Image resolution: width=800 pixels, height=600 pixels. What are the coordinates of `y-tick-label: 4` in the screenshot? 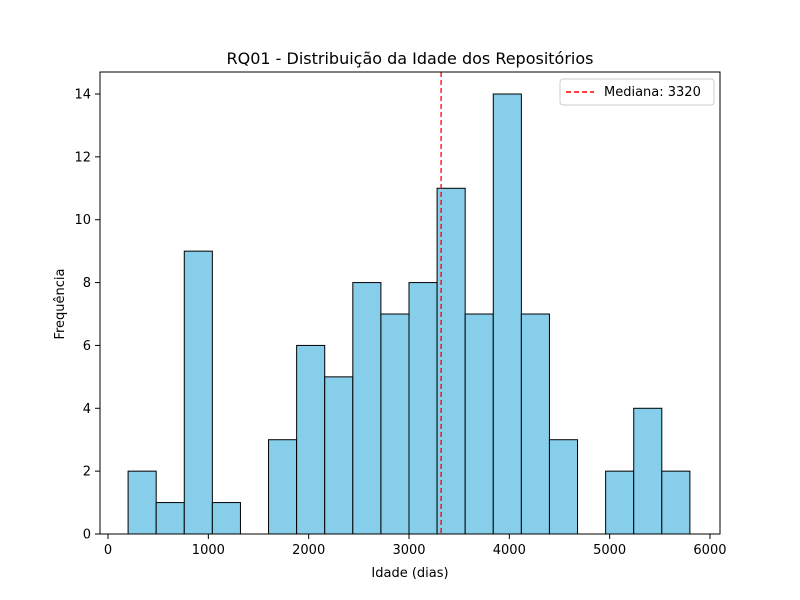 It's located at (87, 409).